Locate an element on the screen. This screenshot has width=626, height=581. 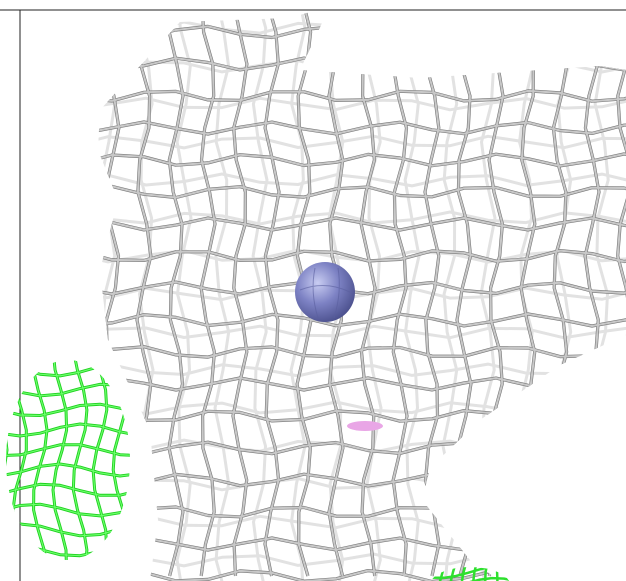
pink-blob is located at coordinates (365, 426).